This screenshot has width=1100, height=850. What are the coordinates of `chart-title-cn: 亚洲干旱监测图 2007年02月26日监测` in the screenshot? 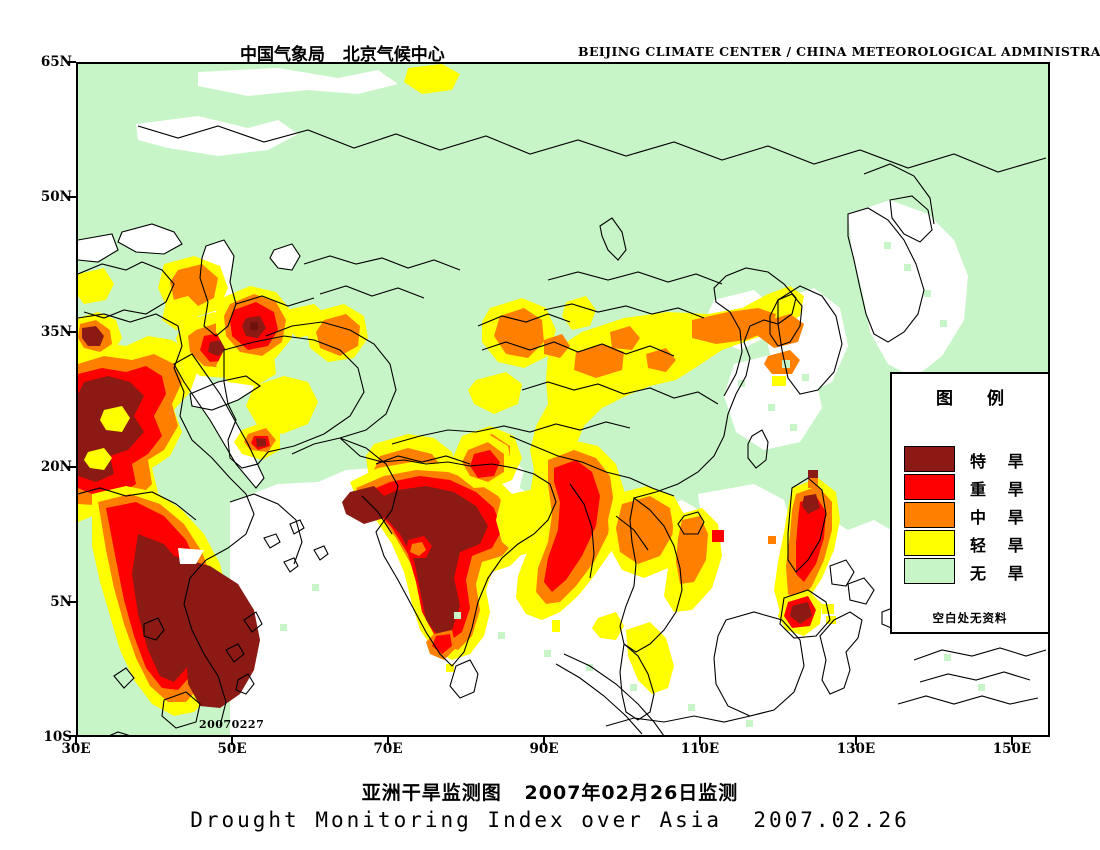 It's located at (550, 793).